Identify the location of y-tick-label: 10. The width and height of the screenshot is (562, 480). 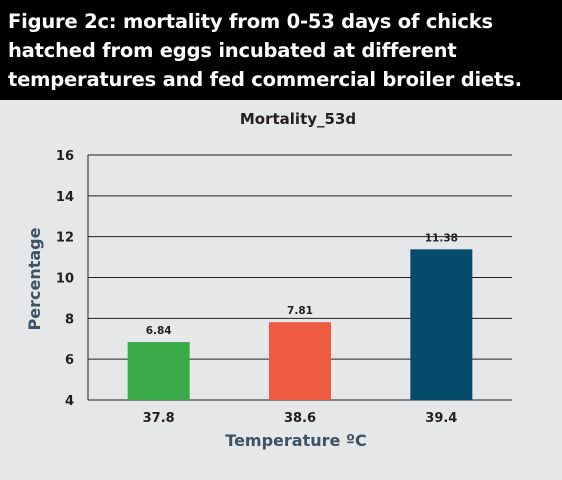
(65, 279).